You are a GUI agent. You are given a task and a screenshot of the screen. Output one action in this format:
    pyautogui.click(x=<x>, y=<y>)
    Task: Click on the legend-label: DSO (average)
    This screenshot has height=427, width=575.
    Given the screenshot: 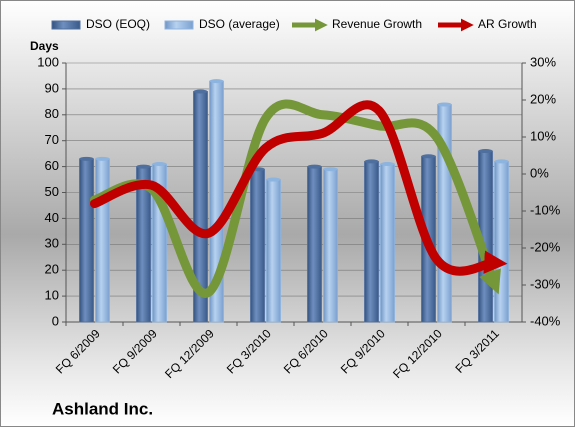 What is the action you would take?
    pyautogui.click(x=239, y=24)
    